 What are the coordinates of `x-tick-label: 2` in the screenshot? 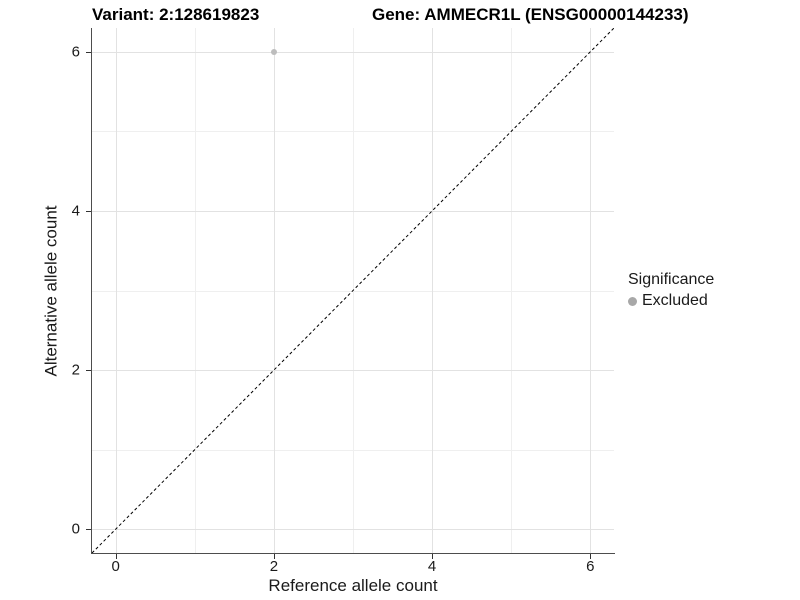 It's located at (274, 566).